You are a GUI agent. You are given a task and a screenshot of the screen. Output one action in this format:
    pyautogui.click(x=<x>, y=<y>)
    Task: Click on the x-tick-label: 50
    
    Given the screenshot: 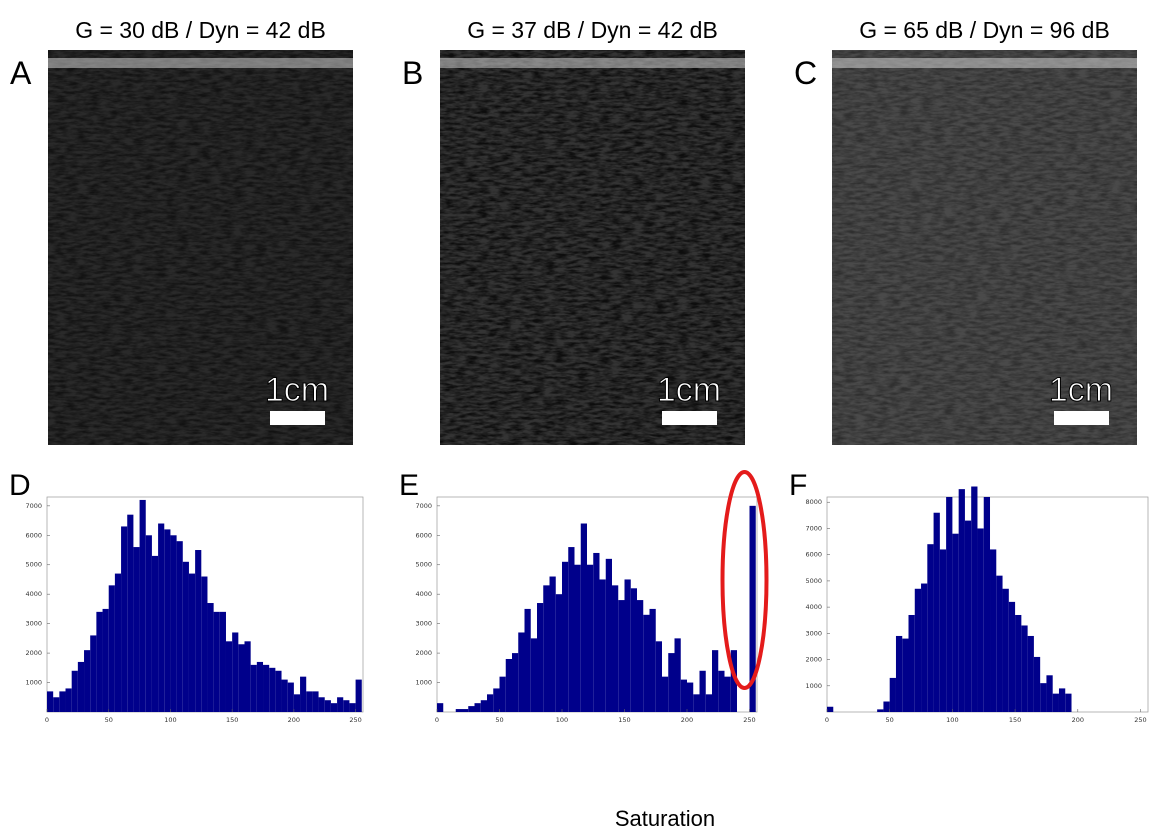 What is the action you would take?
    pyautogui.click(x=109, y=720)
    